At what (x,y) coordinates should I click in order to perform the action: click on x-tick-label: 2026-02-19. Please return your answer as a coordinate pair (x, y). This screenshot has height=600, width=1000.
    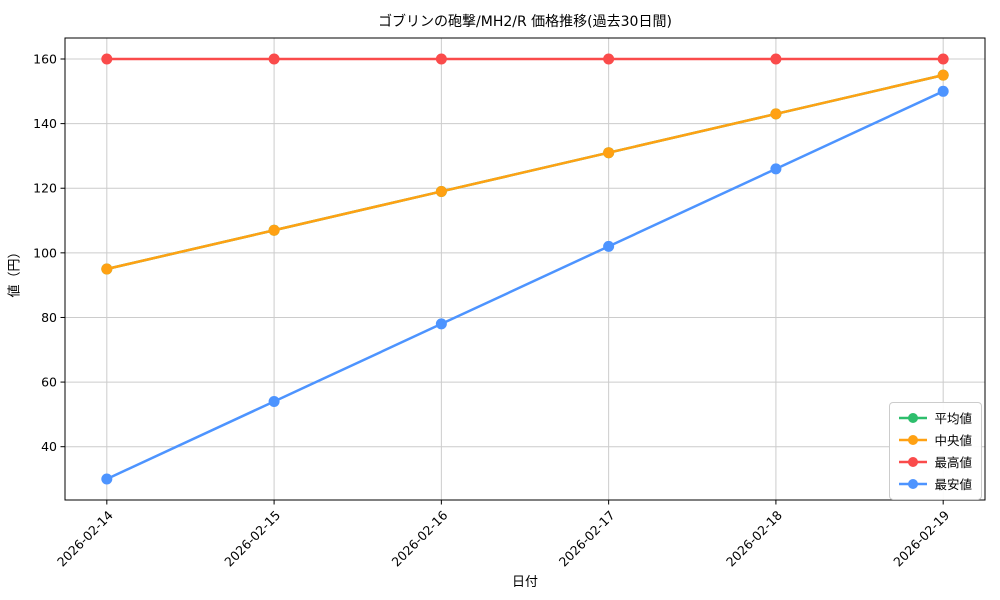
    Looking at the image, I should click on (921, 538).